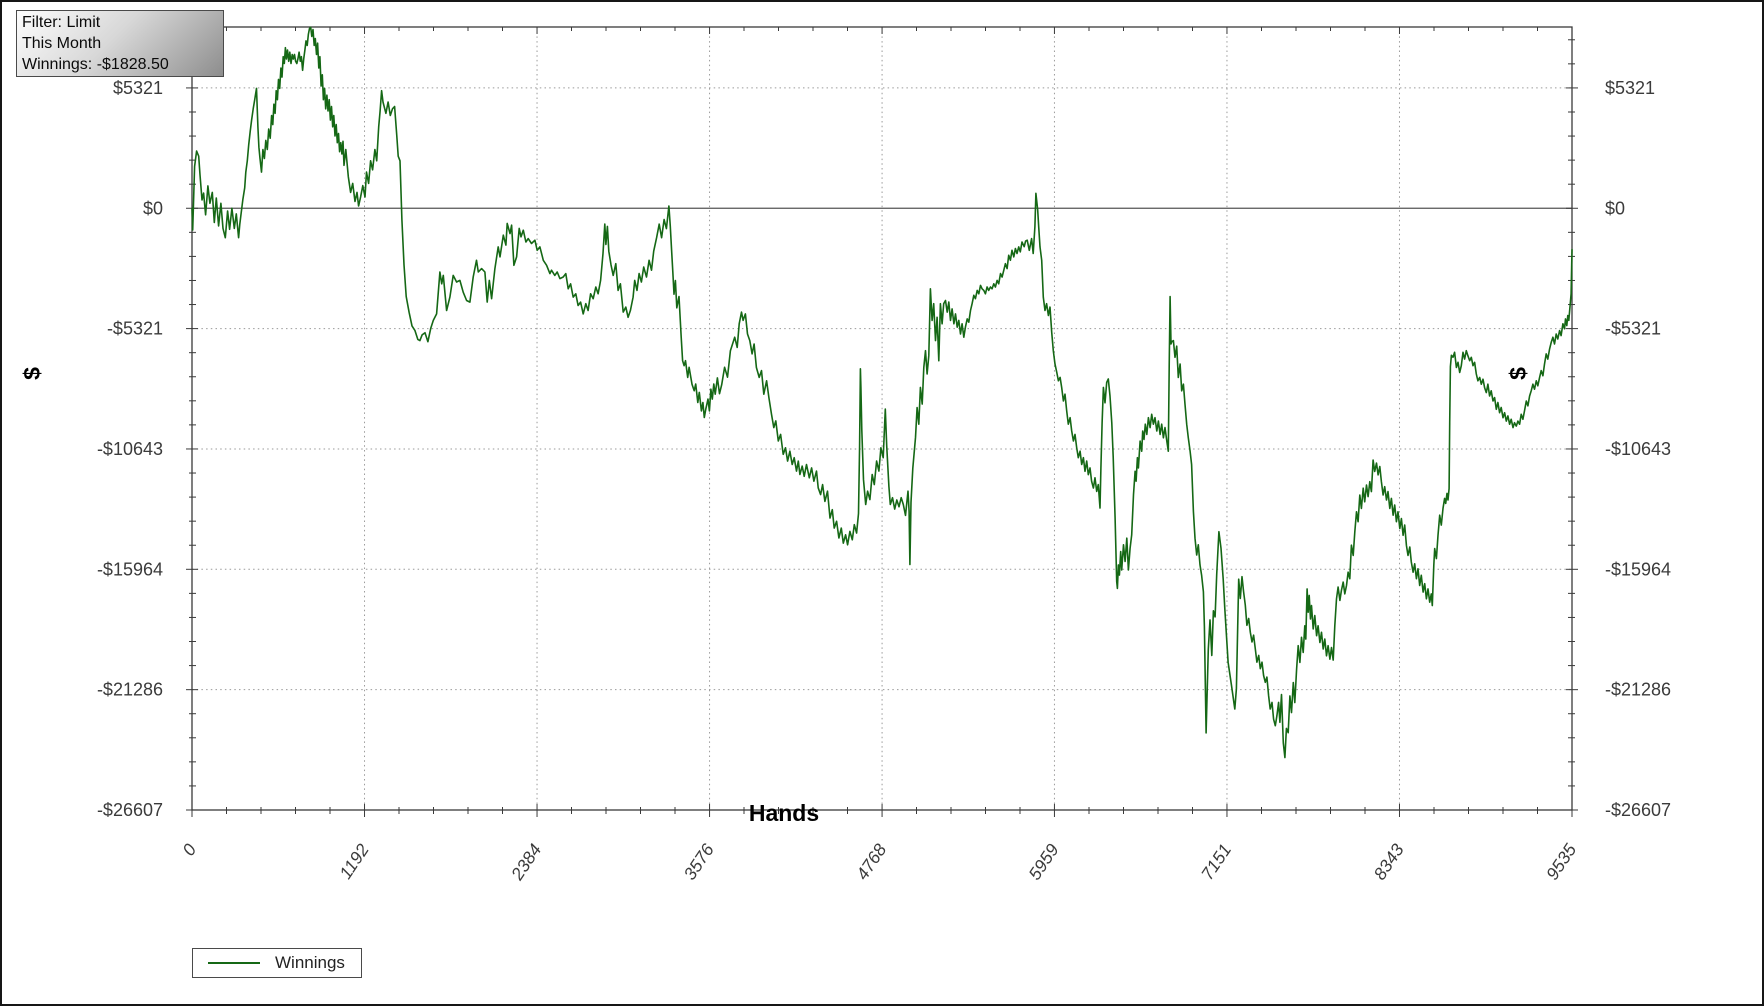 The image size is (1764, 1006). I want to click on y-tick-label-right: -$10643, so click(1638, 449).